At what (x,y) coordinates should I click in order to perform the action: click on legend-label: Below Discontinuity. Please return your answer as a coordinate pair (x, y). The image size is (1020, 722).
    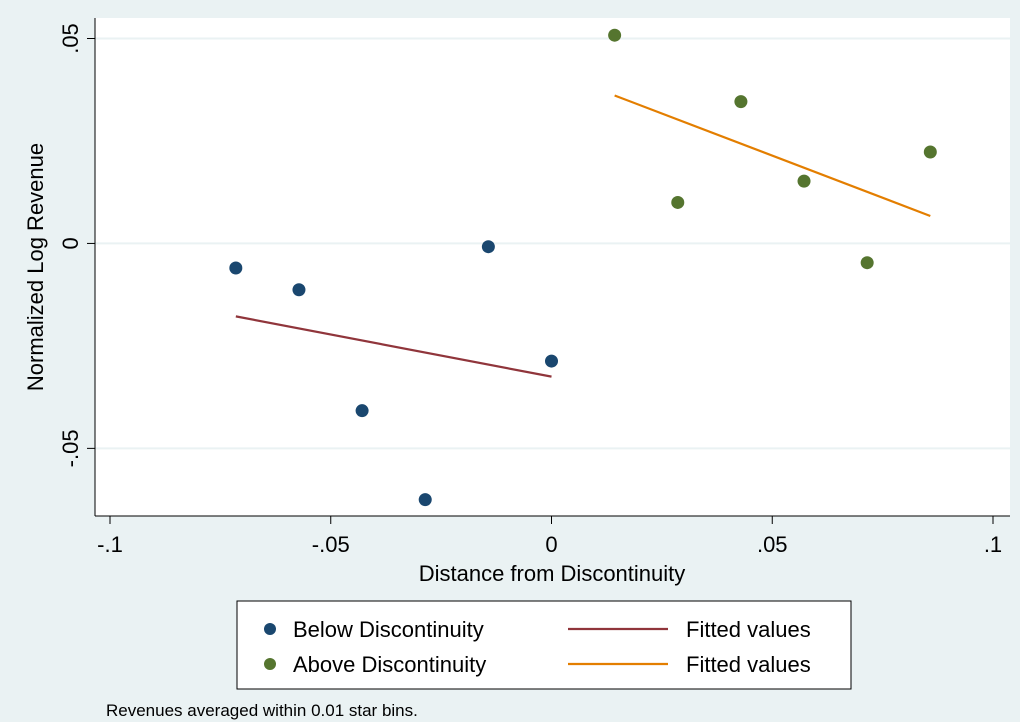
    Looking at the image, I should click on (388, 629).